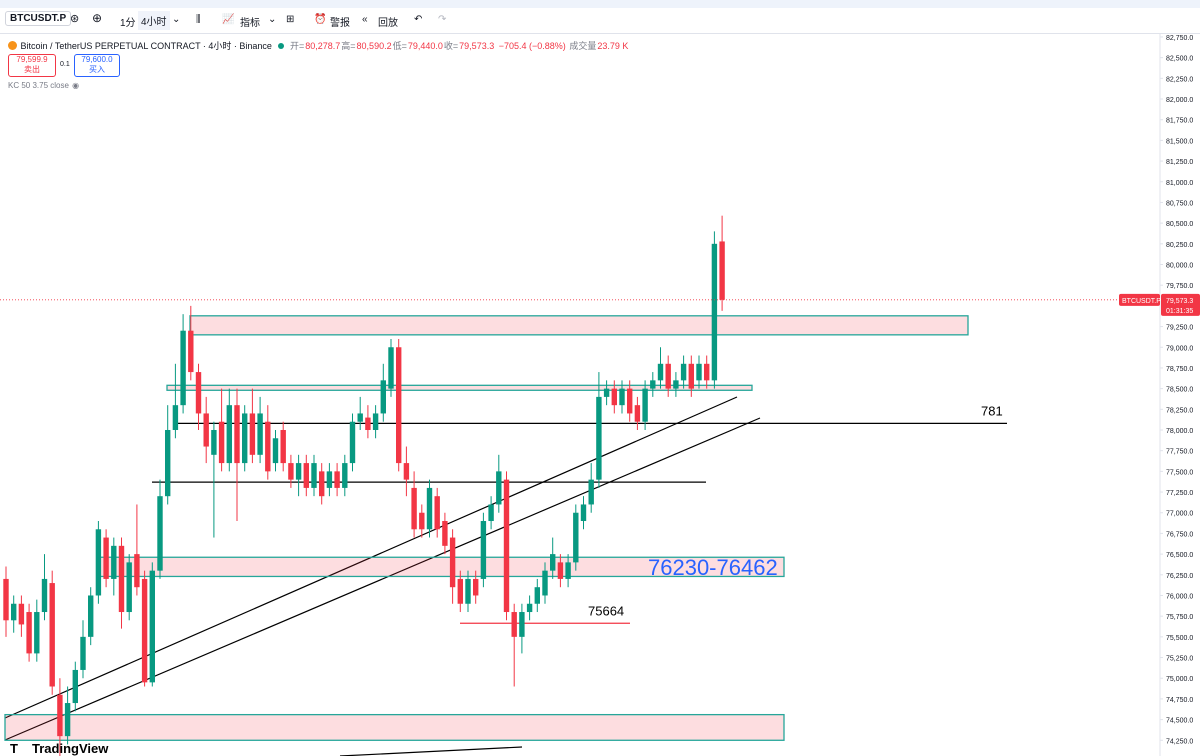 This screenshot has width=1200, height=756. What do you see at coordinates (1179, 311) in the screenshot?
I see `countdown-text: 01:31:35` at bounding box center [1179, 311].